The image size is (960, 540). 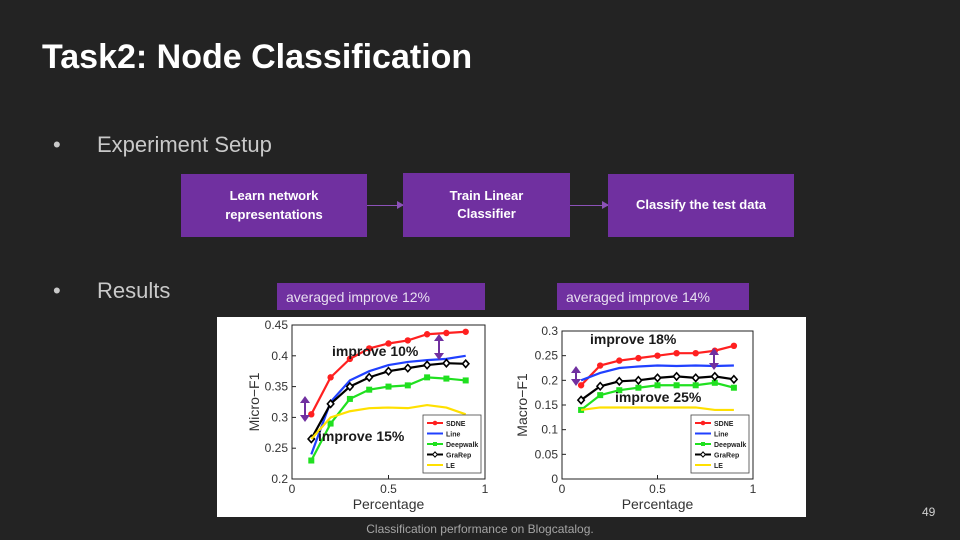 I want to click on chart2-improve-annotation: improve 18%, so click(x=633, y=339).